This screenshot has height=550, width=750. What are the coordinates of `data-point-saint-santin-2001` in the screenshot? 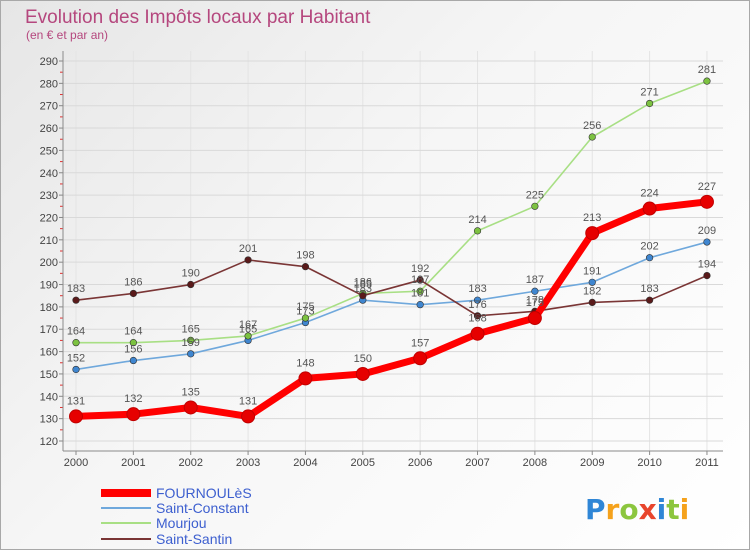 It's located at (133, 293).